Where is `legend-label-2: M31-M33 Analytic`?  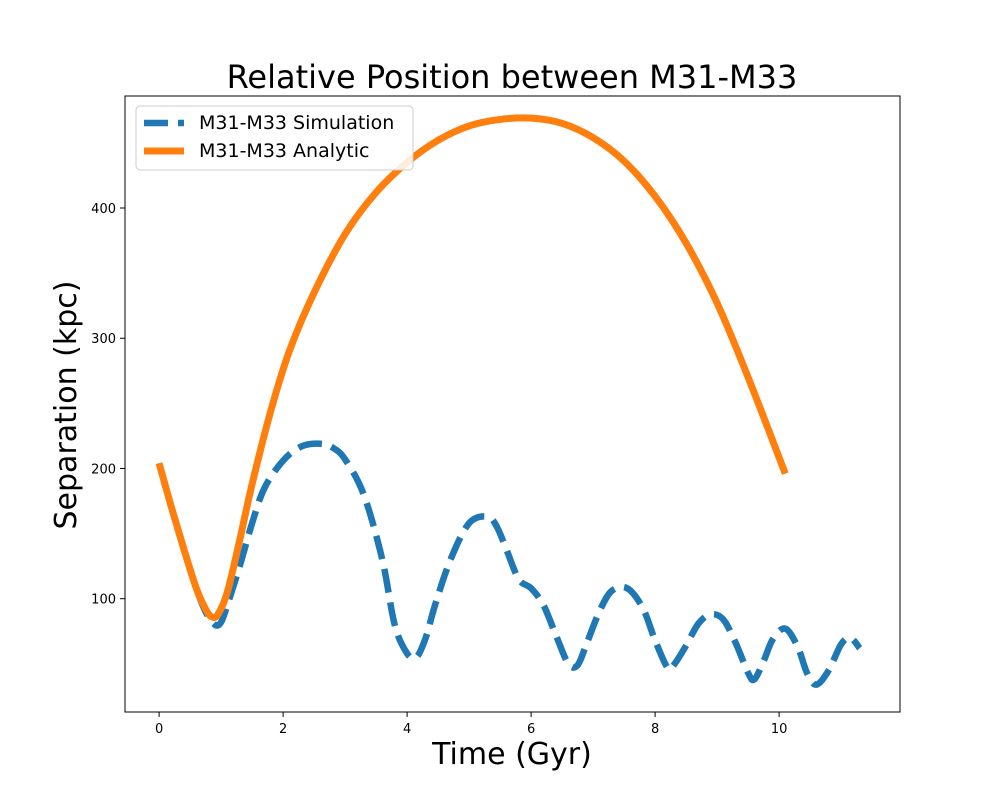
legend-label-2: M31-M33 Analytic is located at coordinates (284, 151).